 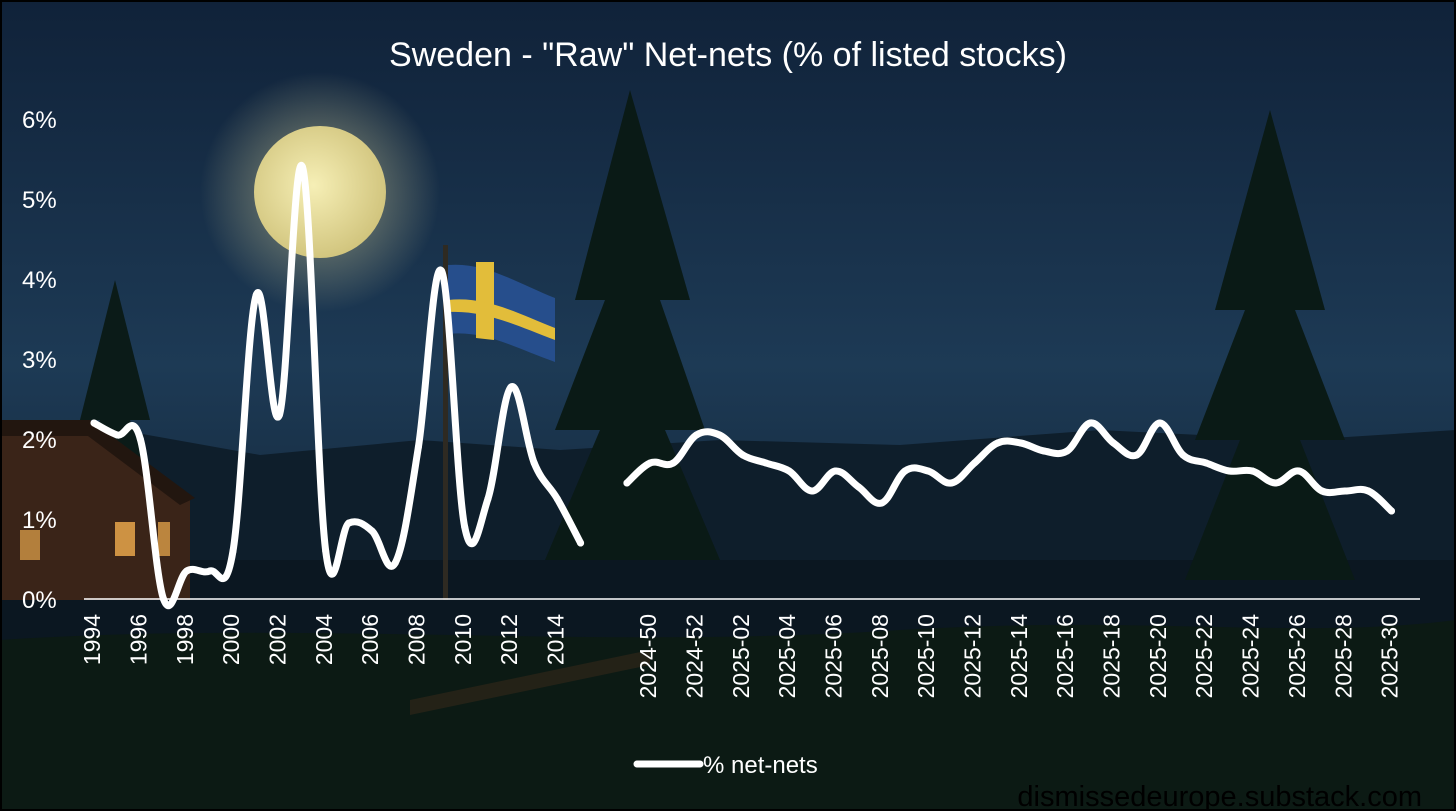 I want to click on x-tick-label: 2010, so click(x=463, y=639).